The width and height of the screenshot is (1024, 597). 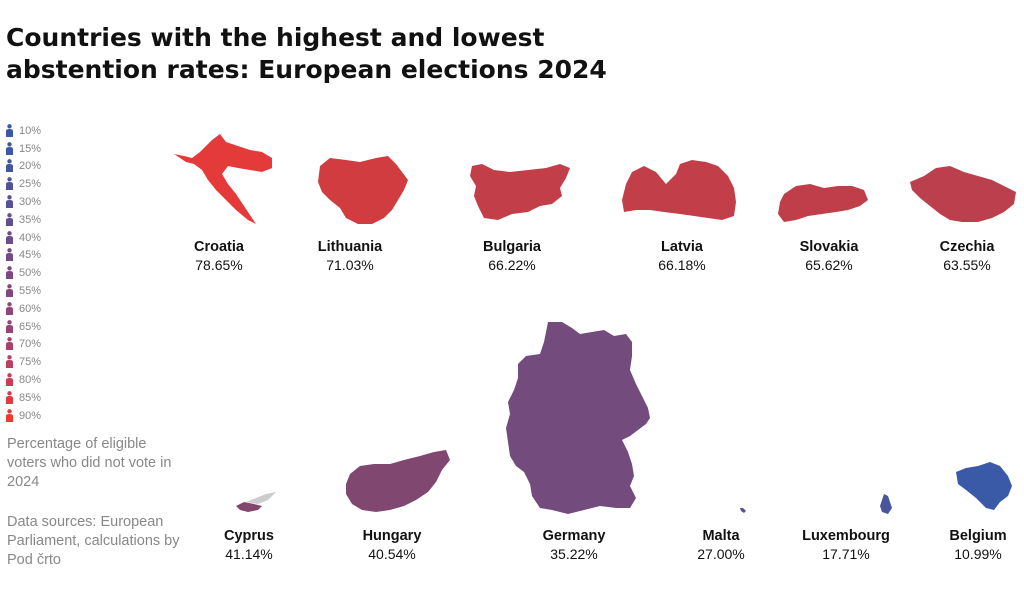 I want to click on latvia-shape, so click(x=679, y=190).